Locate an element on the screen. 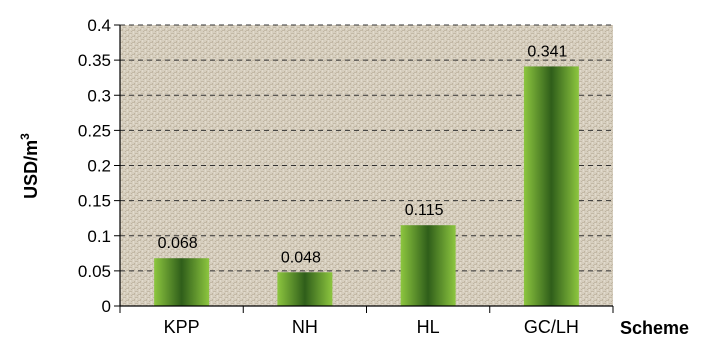 The width and height of the screenshot is (715, 349). bar-kpp is located at coordinates (181, 282).